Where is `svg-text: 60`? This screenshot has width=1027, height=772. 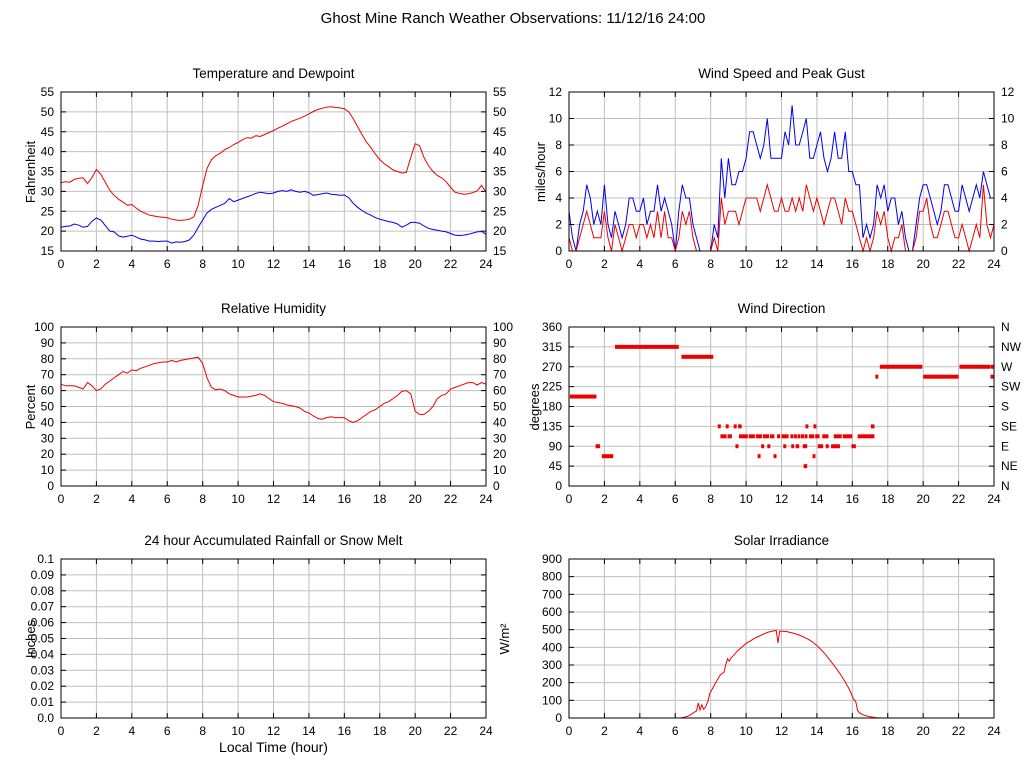 svg-text: 60 is located at coordinates (48, 391).